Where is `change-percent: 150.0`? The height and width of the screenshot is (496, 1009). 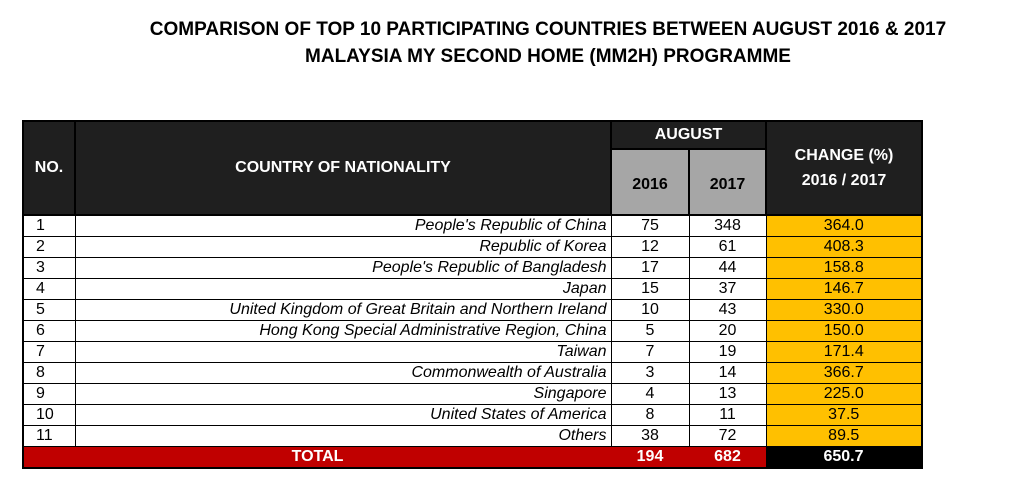
change-percent: 150.0 is located at coordinates (844, 331).